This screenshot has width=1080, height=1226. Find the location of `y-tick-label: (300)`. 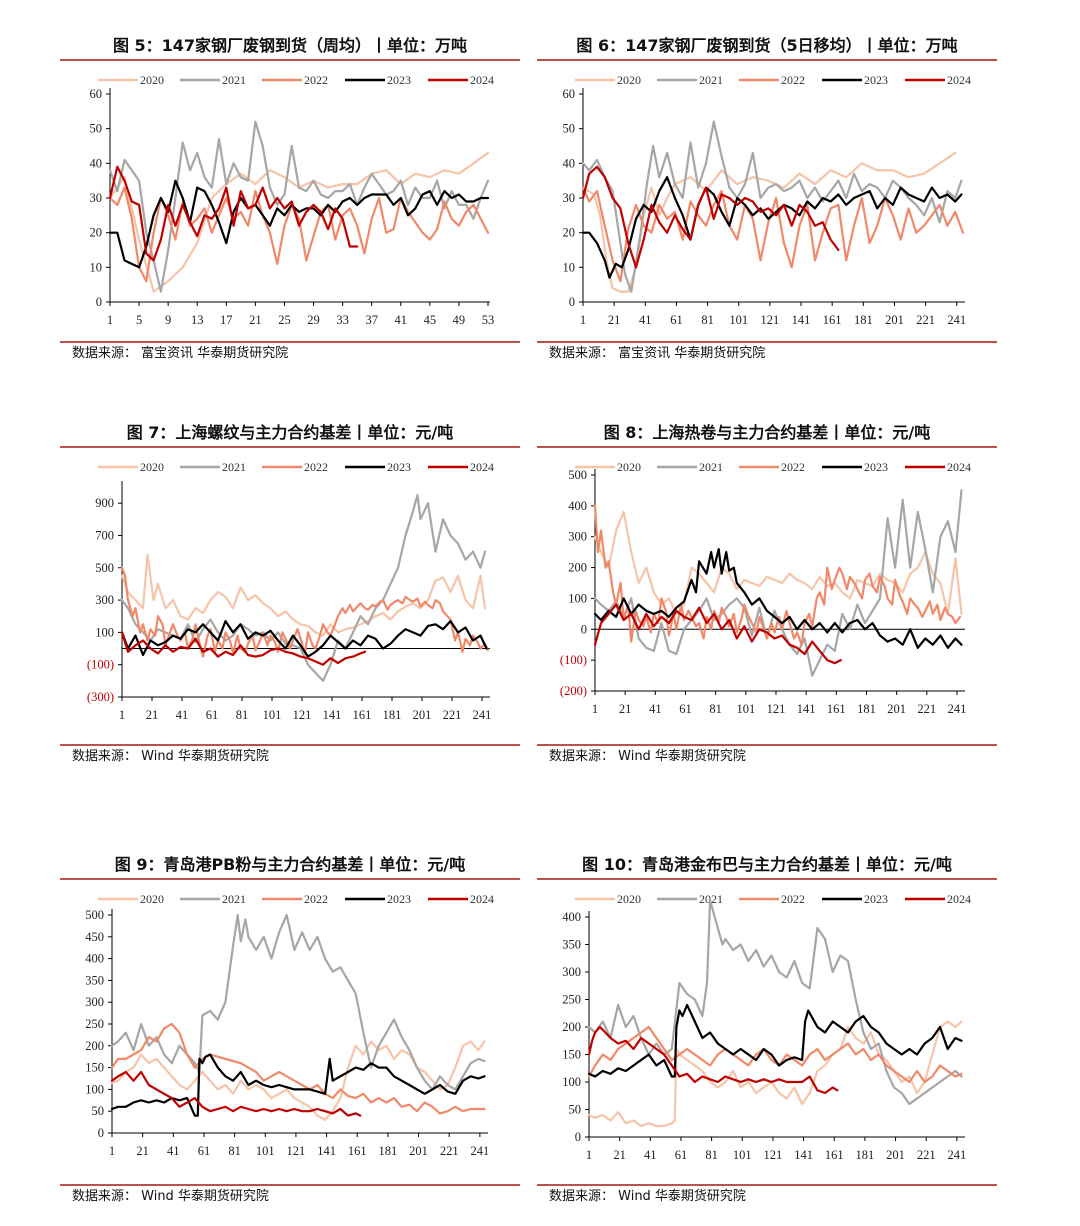

y-tick-label: (300) is located at coordinates (100, 697).